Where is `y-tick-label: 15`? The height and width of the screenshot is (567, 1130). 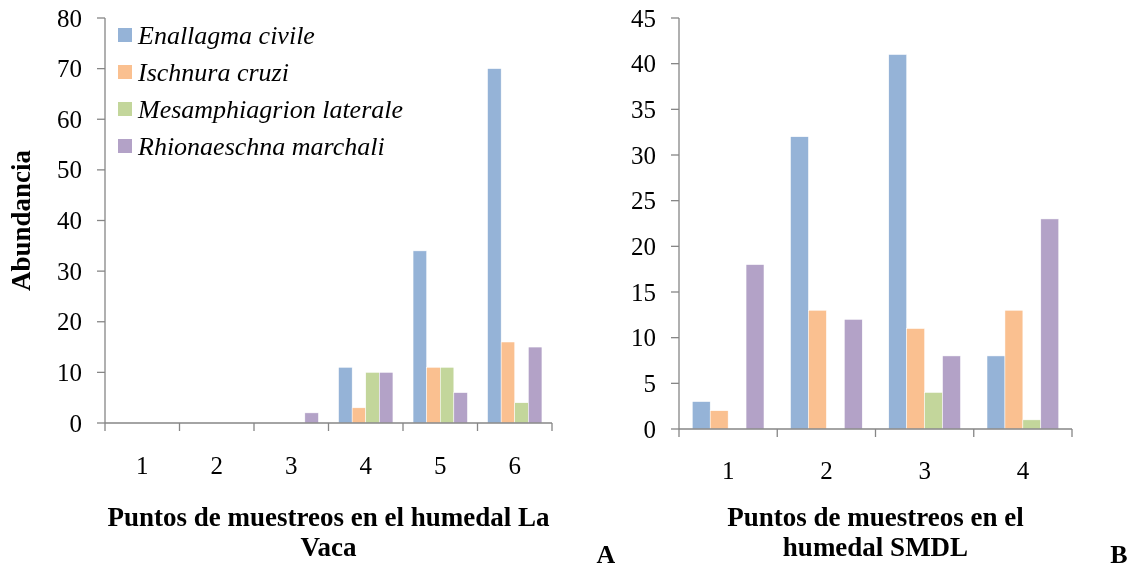
y-tick-label: 15 is located at coordinates (643, 292).